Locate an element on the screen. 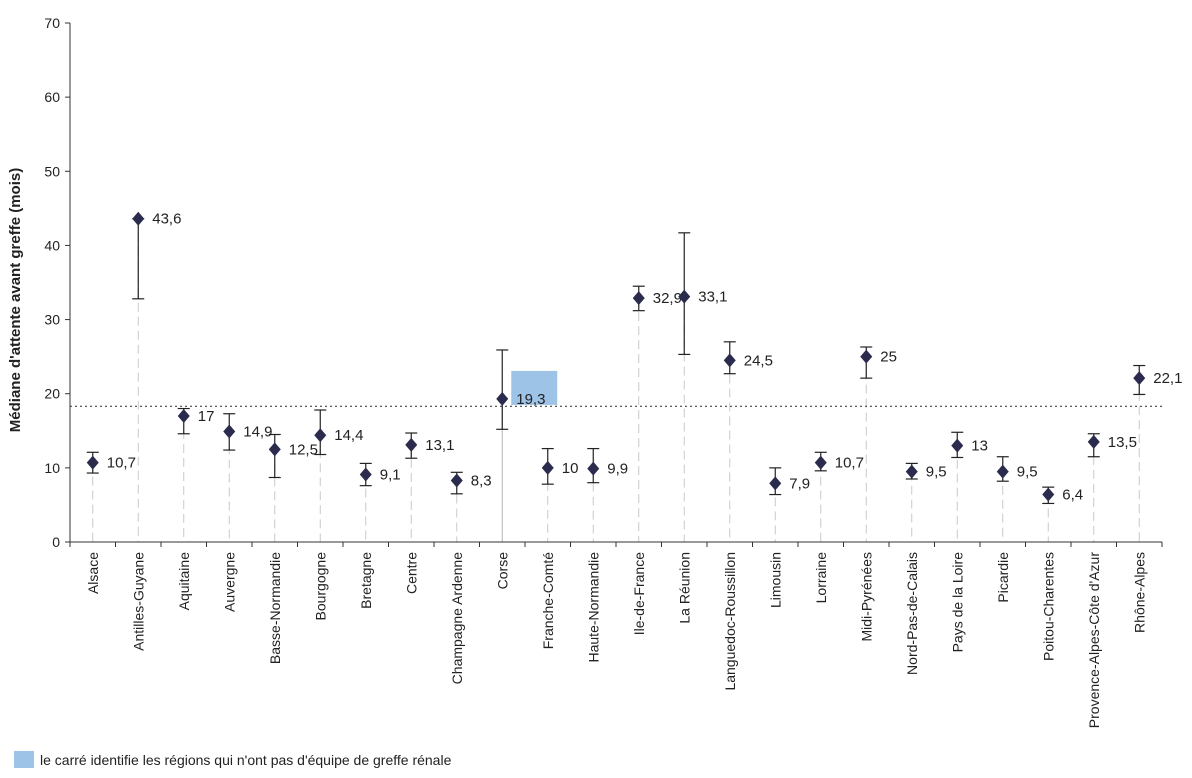  data-label: 9,1 is located at coordinates (390, 475).